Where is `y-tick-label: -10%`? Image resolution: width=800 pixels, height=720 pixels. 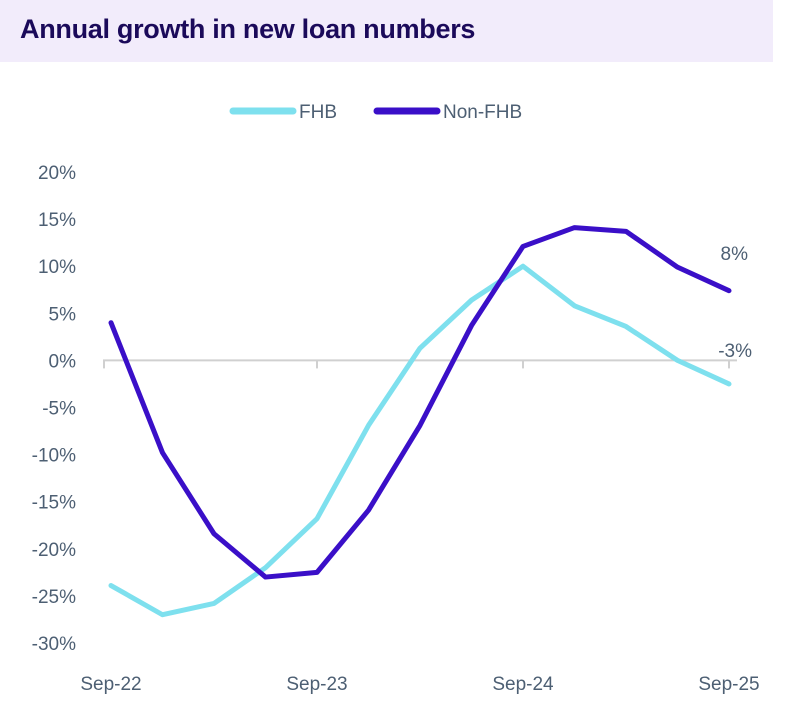 y-tick-label: -10% is located at coordinates (54, 456).